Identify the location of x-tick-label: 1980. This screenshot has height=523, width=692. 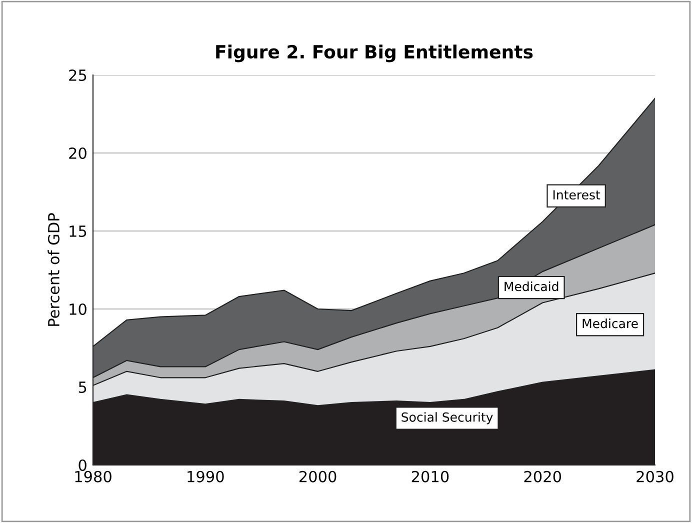
(93, 476).